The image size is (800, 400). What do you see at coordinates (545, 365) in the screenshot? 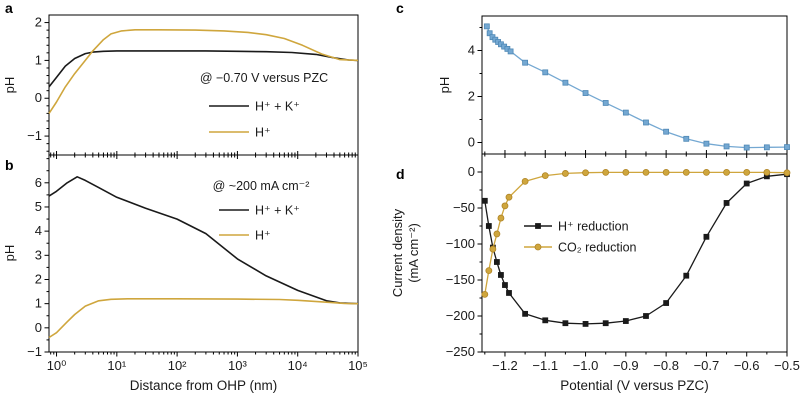
I see `x-tick-label: −1.1` at bounding box center [545, 365].